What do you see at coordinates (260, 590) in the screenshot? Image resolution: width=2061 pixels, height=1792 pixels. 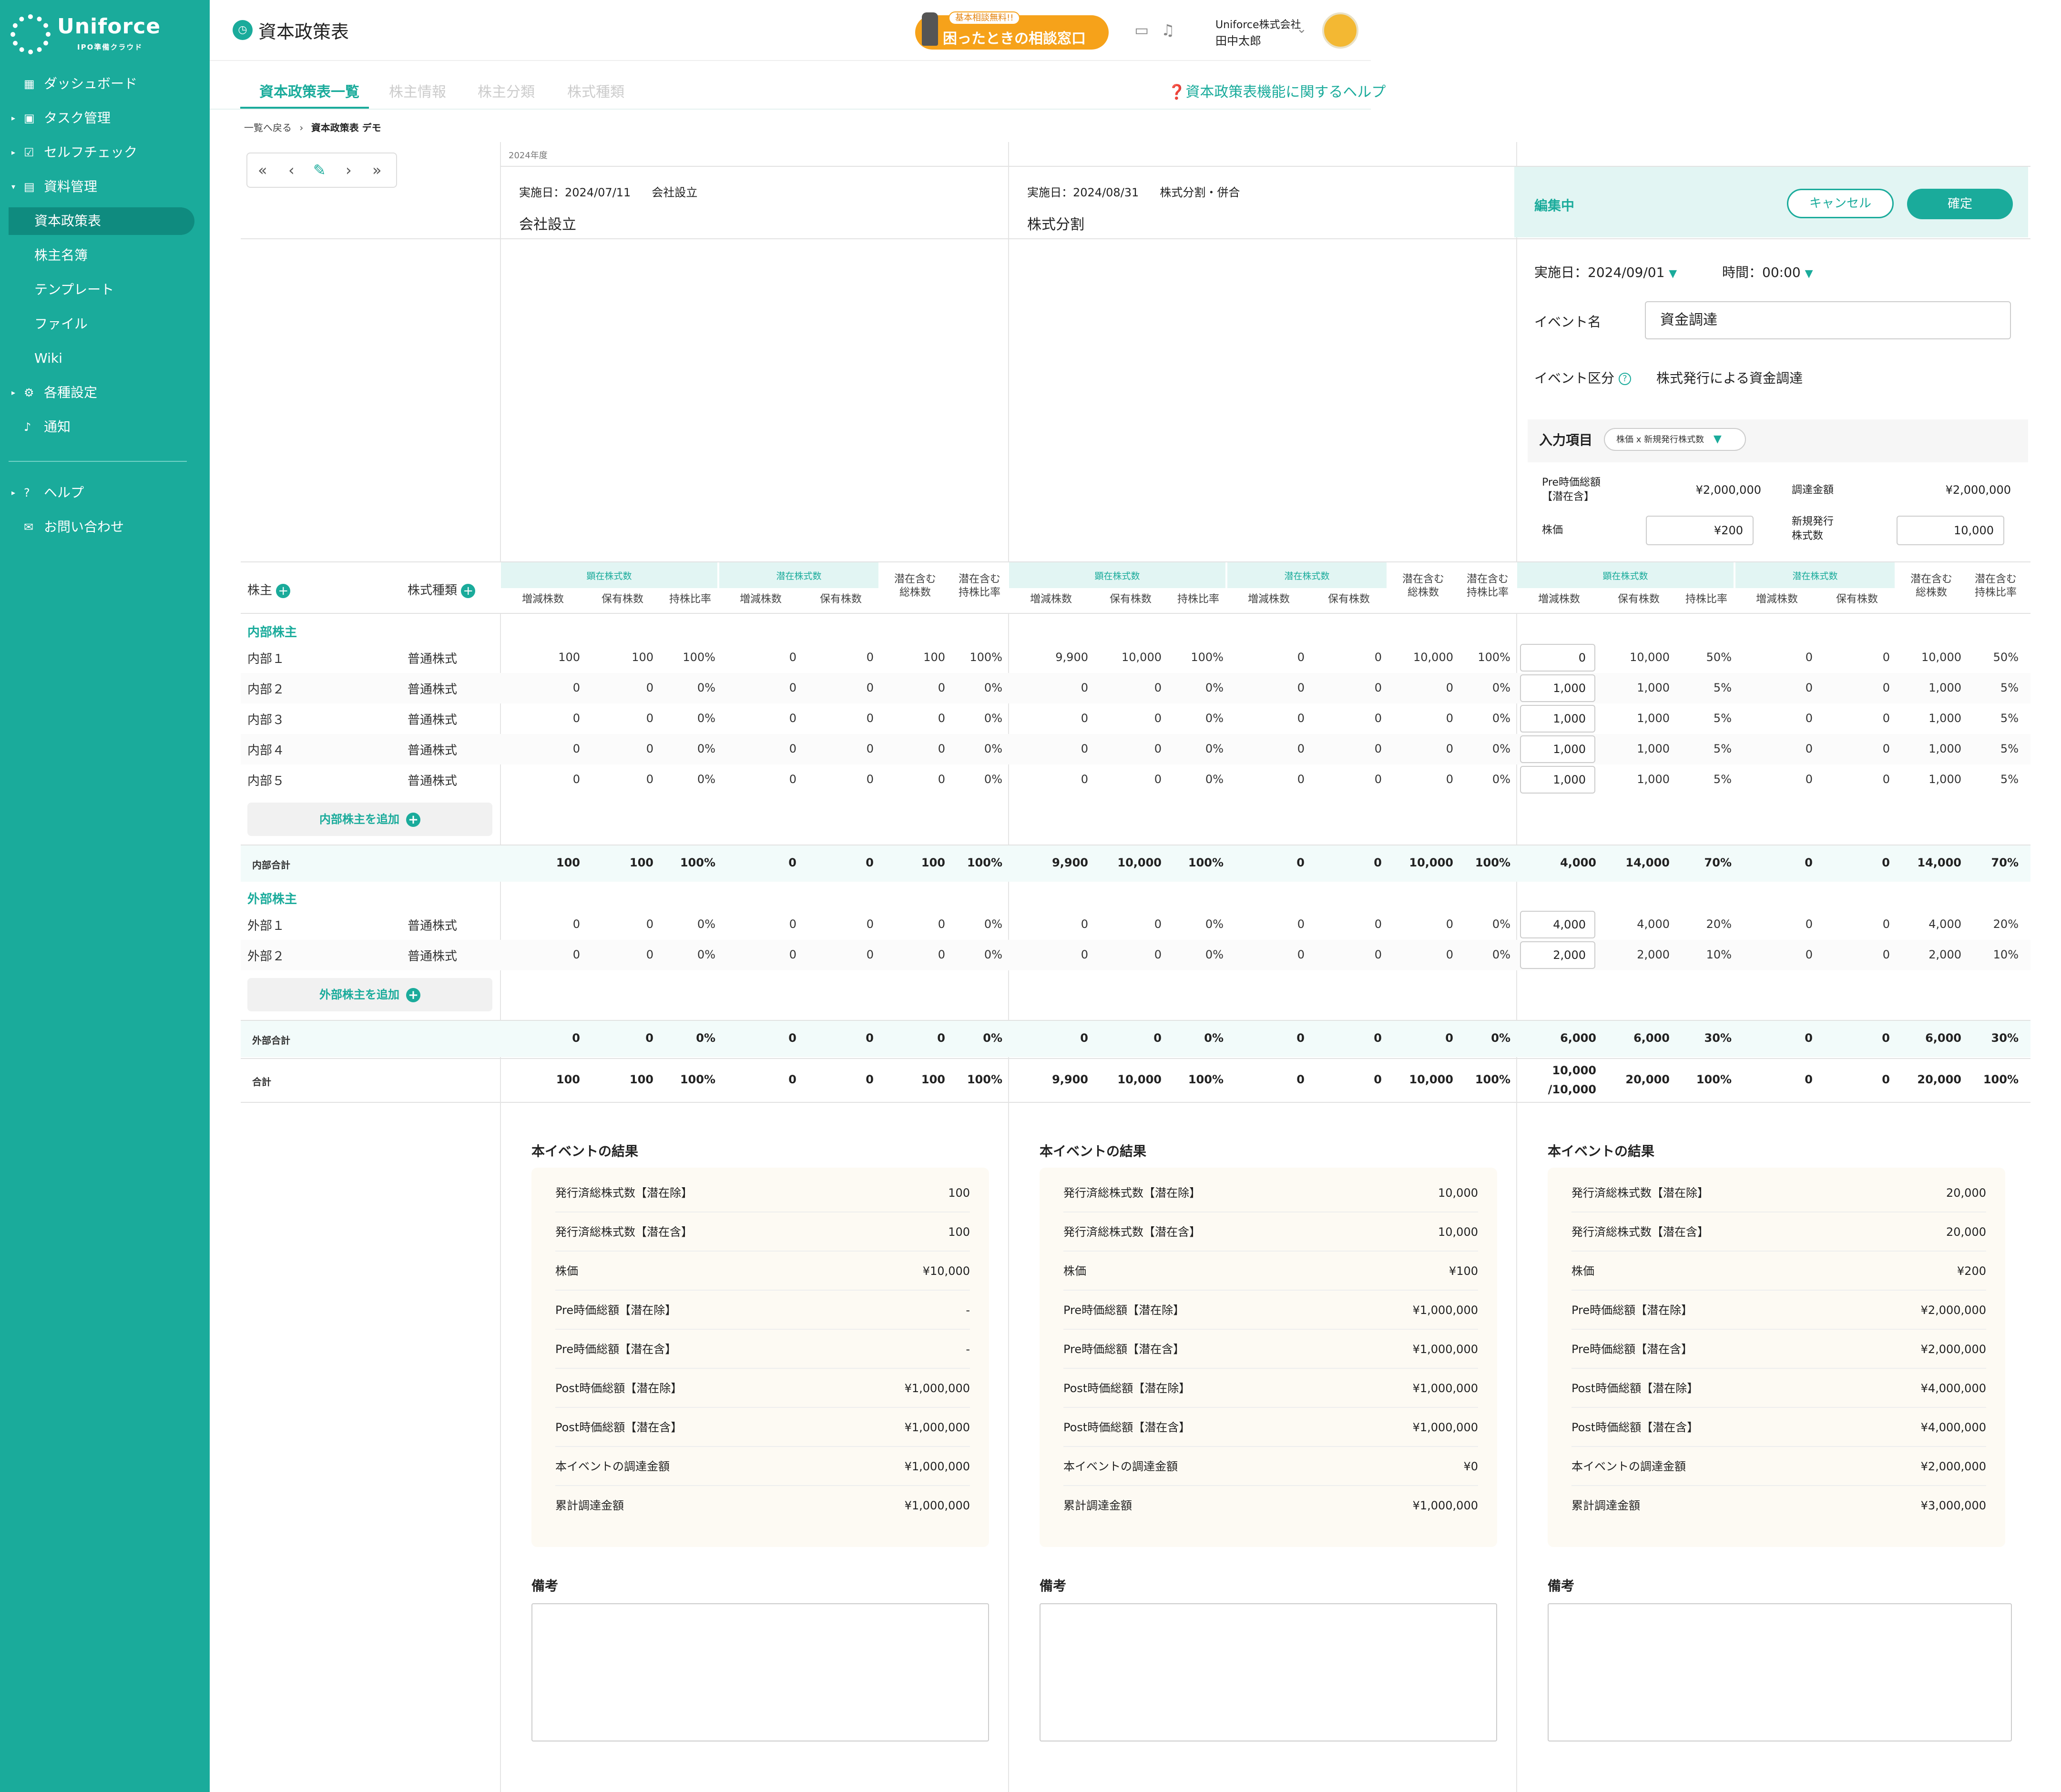 I see `col-shareholder-label: 株主` at bounding box center [260, 590].